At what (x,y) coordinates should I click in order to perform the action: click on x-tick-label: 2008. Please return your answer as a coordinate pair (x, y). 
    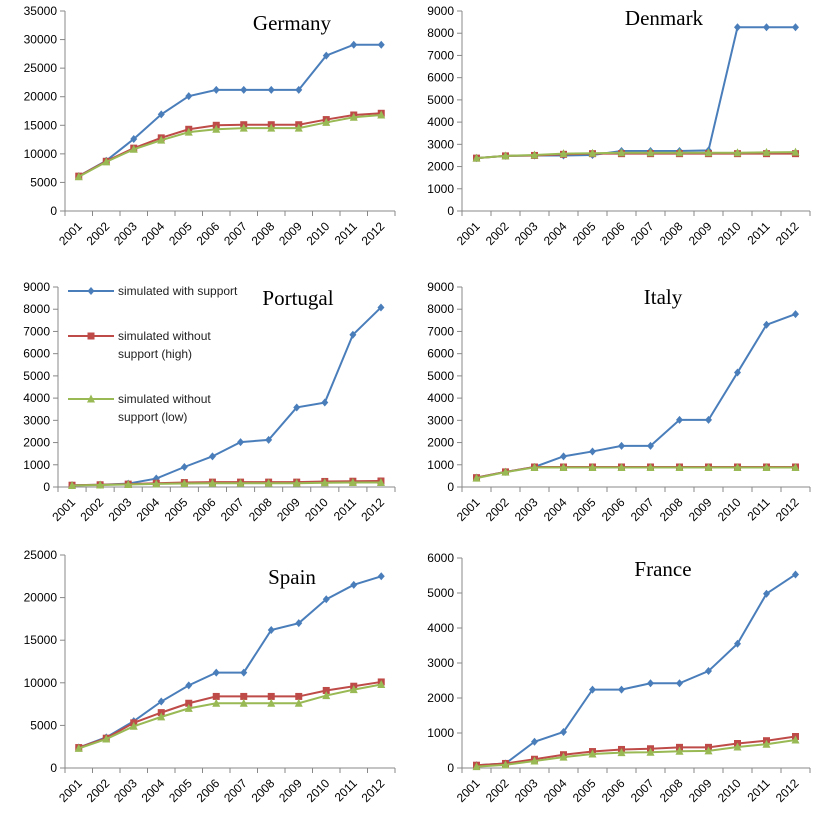
    Looking at the image, I should click on (263, 233).